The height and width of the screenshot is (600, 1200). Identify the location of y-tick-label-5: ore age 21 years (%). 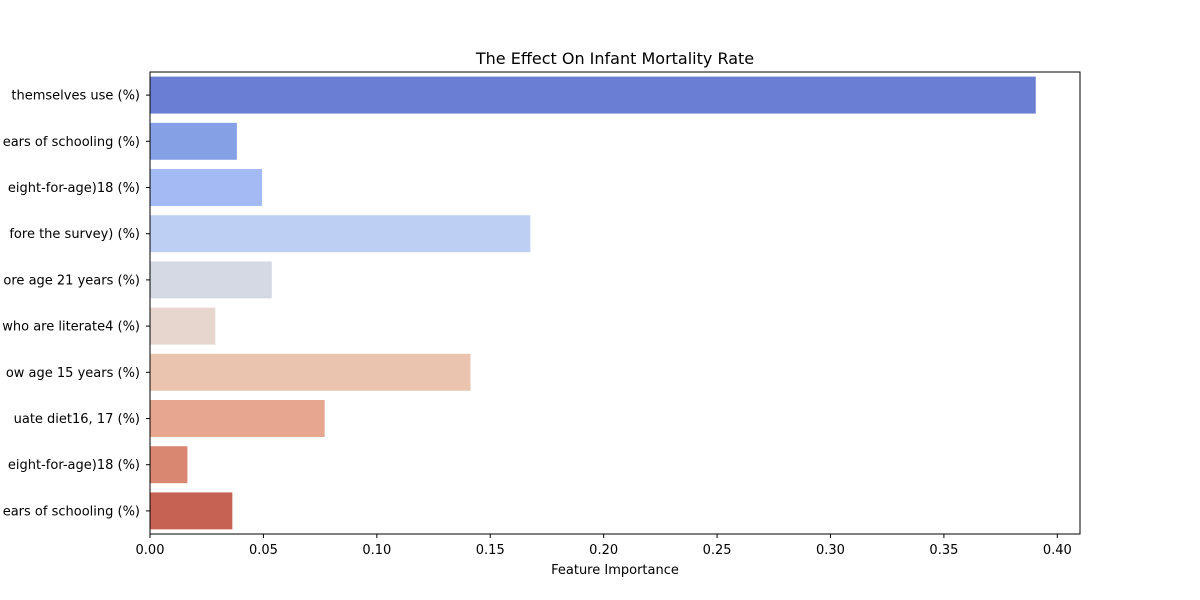
(71, 280).